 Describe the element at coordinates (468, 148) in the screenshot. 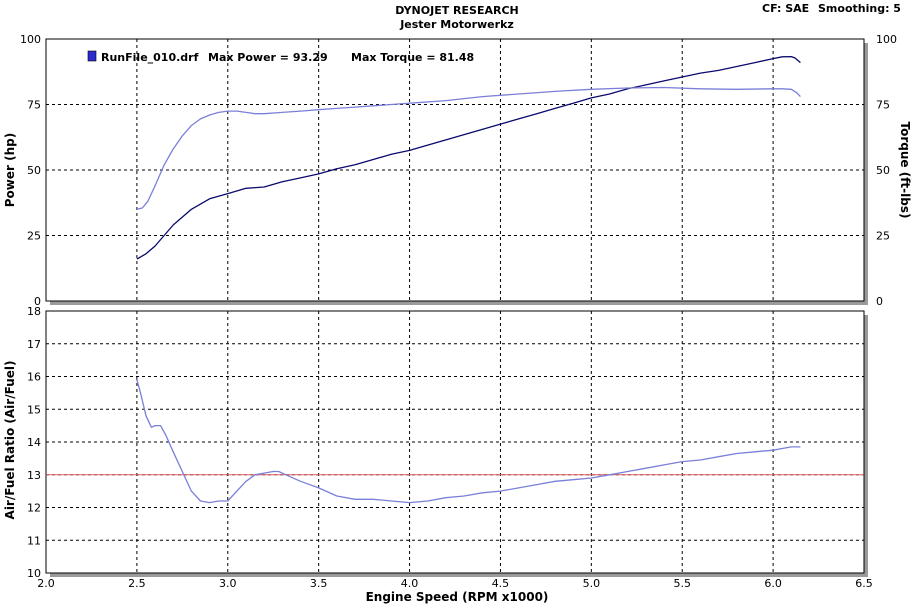

I see `torque-series-line` at that location.